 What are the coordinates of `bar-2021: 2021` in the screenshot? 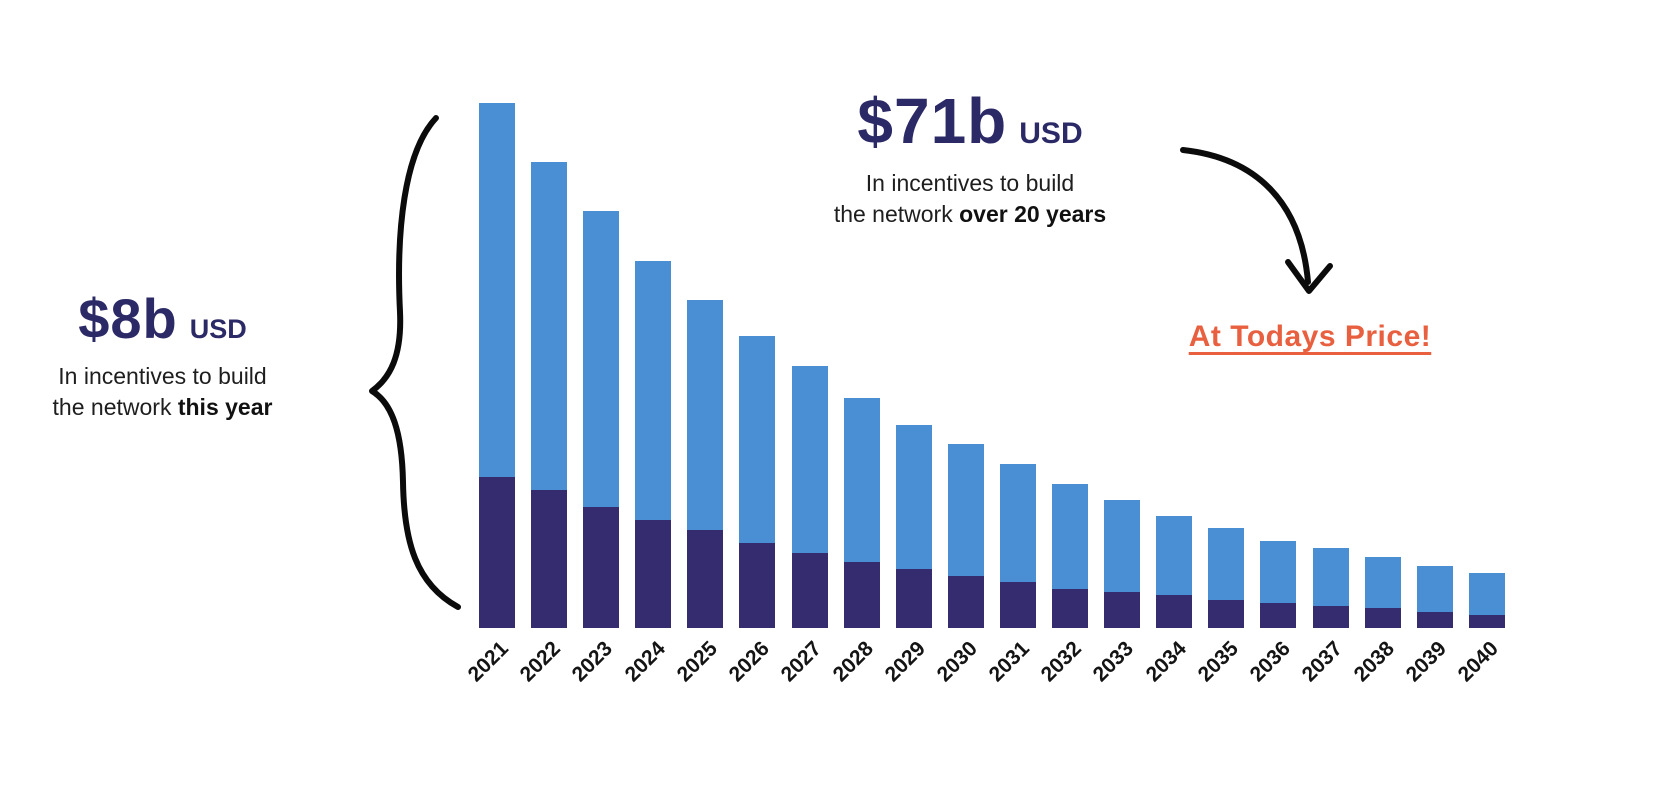 It's located at (489, 394).